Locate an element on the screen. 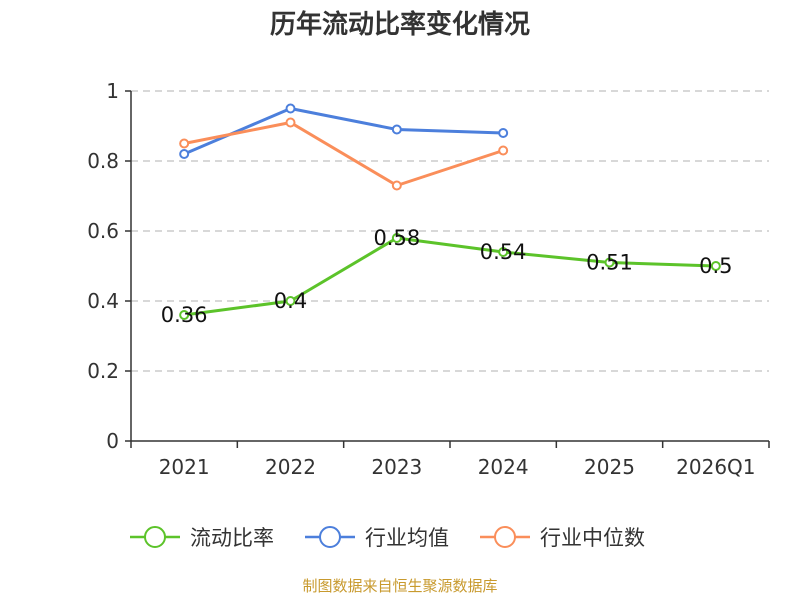 This screenshot has width=800, height=600. source-note: 制图数据来自恒生聚源数据库 is located at coordinates (399, 586).